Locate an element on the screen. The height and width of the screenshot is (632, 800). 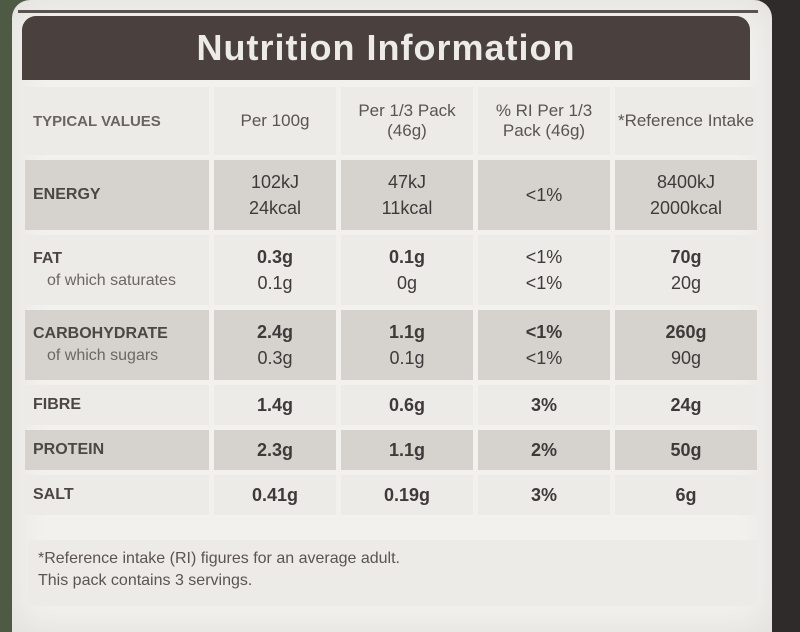
protein-ref: 50g is located at coordinates (686, 450).